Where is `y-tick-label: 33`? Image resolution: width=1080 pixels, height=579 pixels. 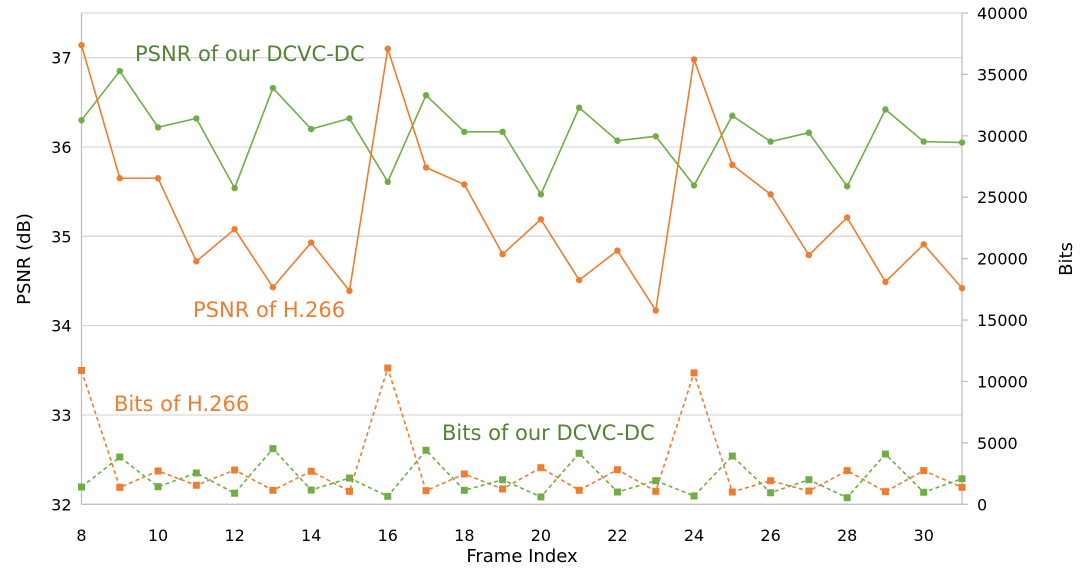 y-tick-label: 33 is located at coordinates (61, 415).